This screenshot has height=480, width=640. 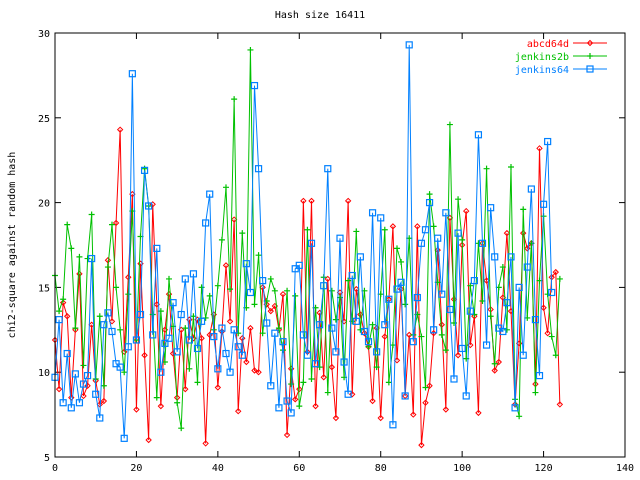 I want to click on legend: abcd64d jenkins2b jenkins64, so click(x=561, y=57).